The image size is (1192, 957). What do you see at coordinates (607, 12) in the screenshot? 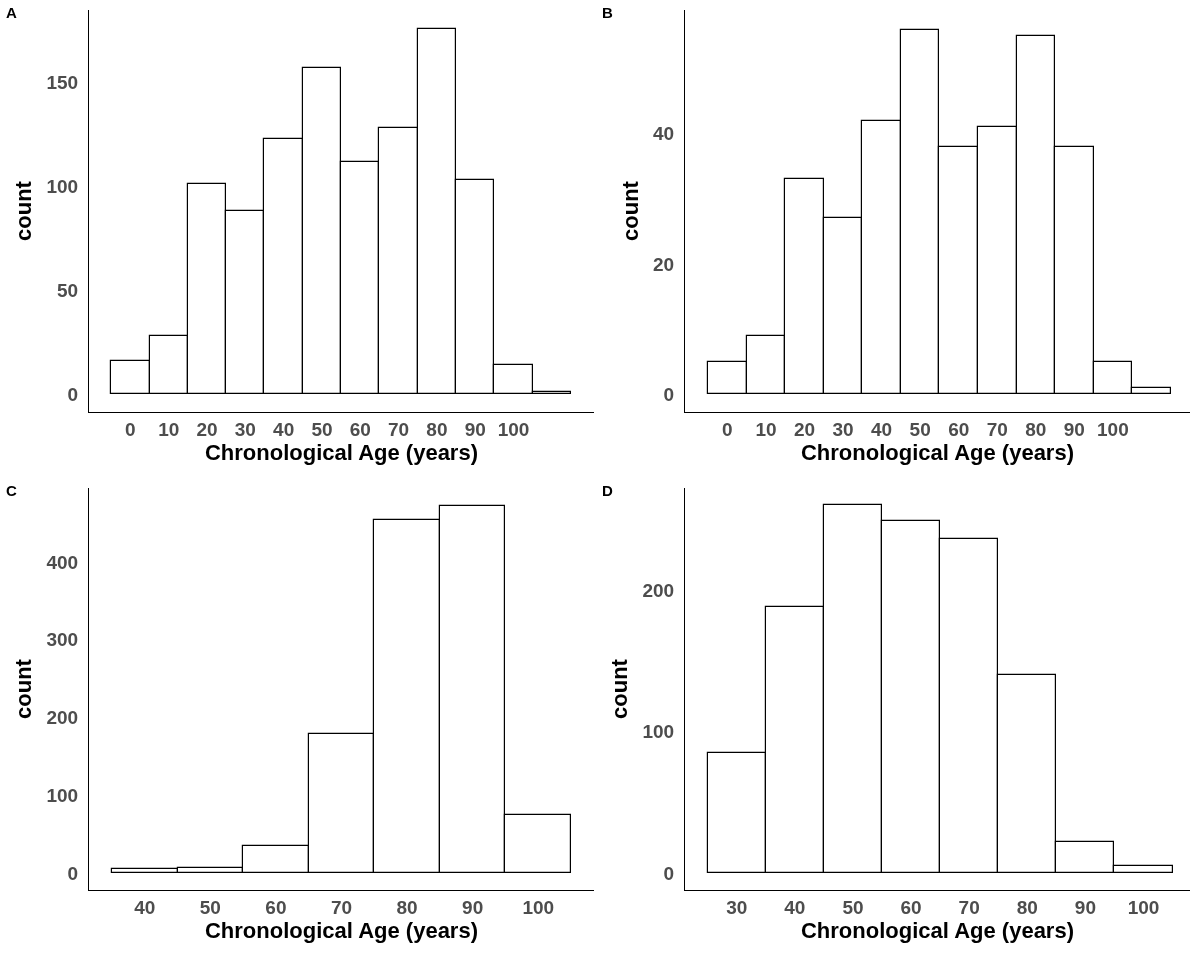
I see `chart-title: B` at bounding box center [607, 12].